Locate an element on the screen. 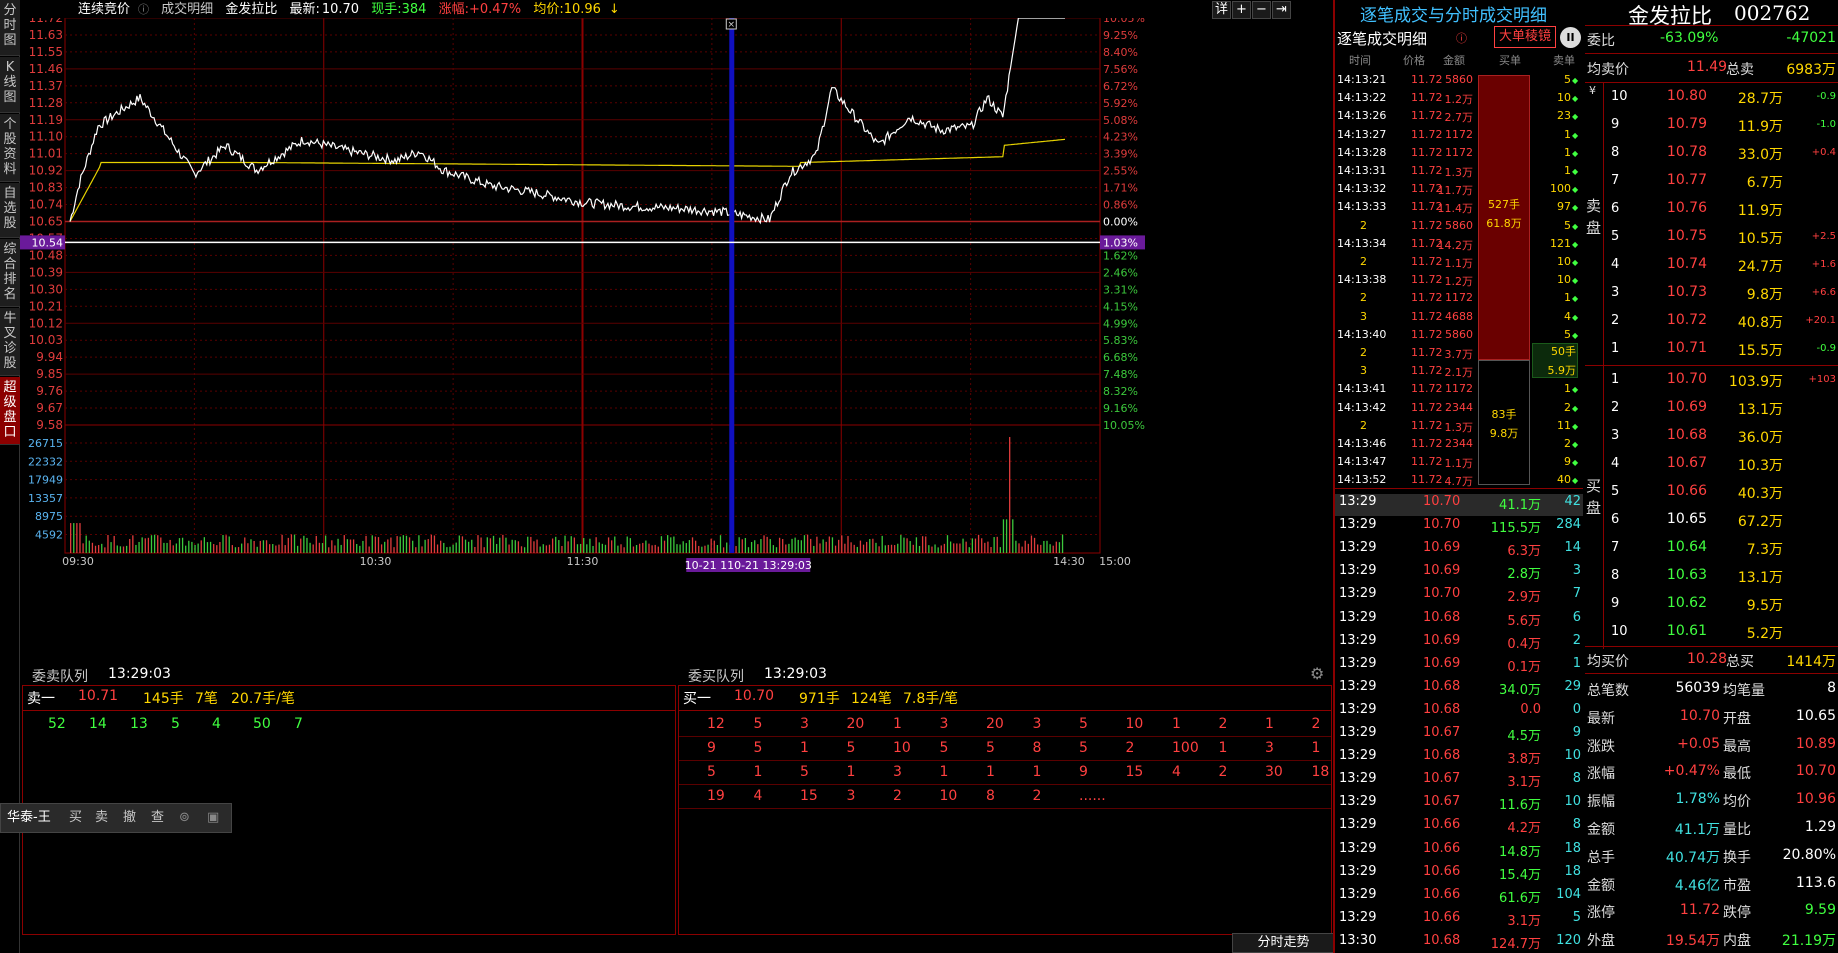 Image resolution: width=1838 pixels, height=953 pixels. trade-row: 14:13:22 11.72 1.2万 10 ◆ is located at coordinates (1459, 100).